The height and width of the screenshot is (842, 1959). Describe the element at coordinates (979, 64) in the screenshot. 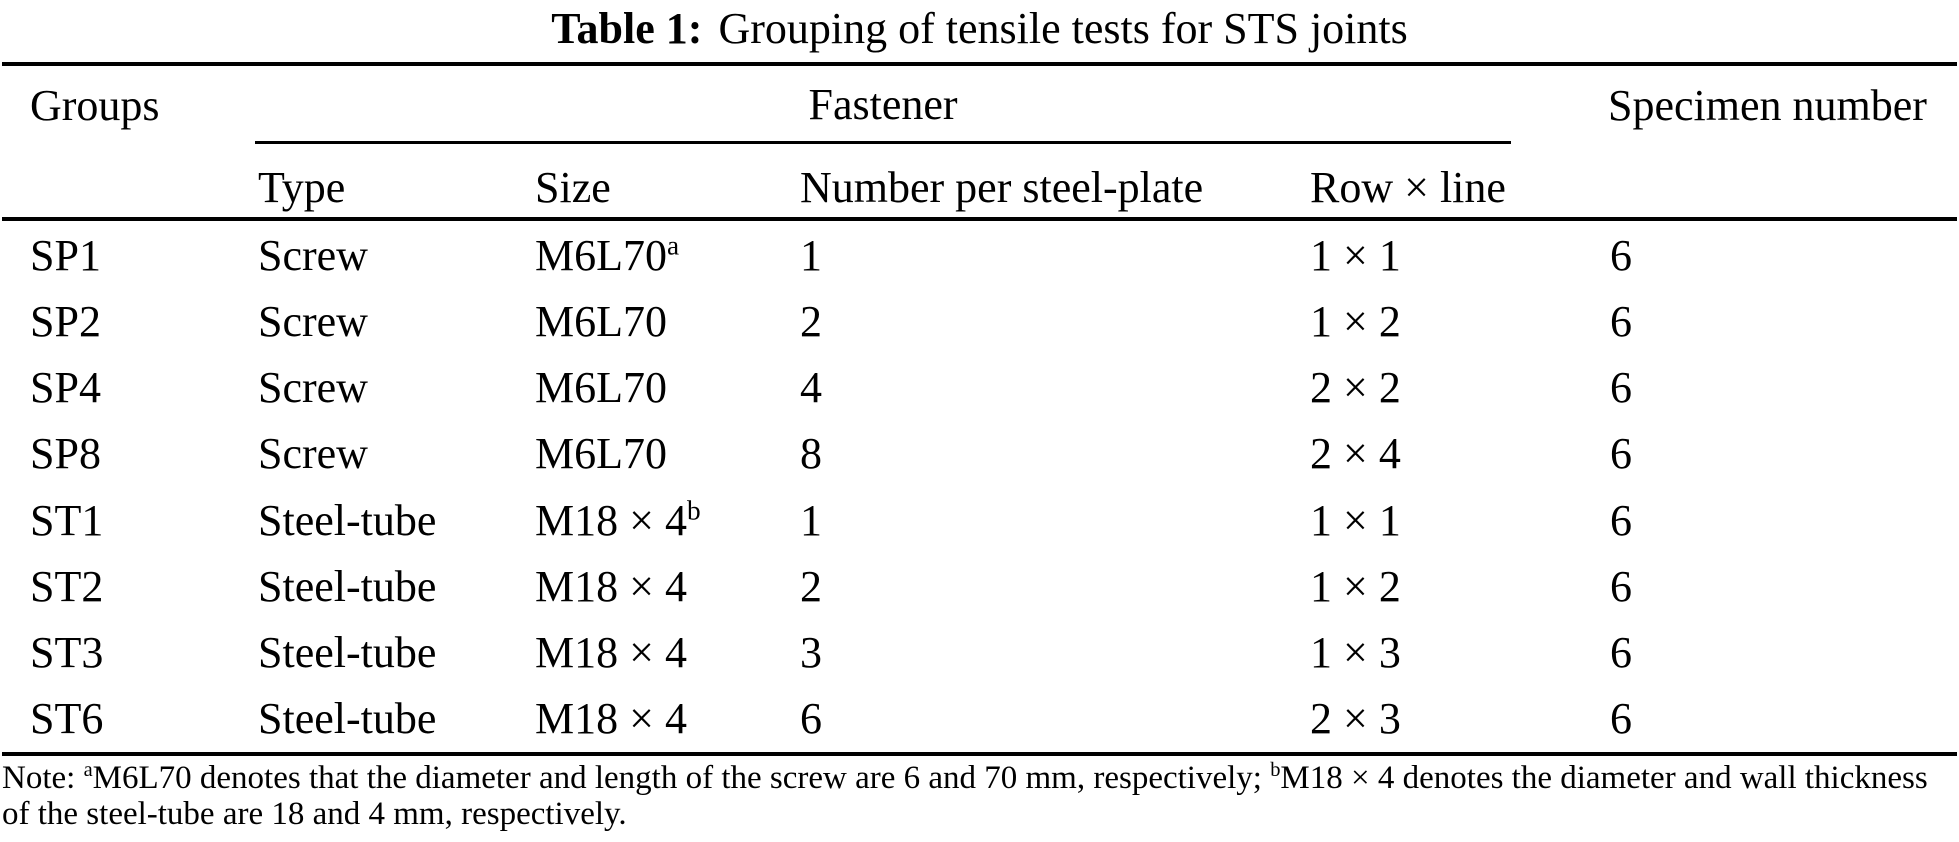

I see `top-rule` at that location.